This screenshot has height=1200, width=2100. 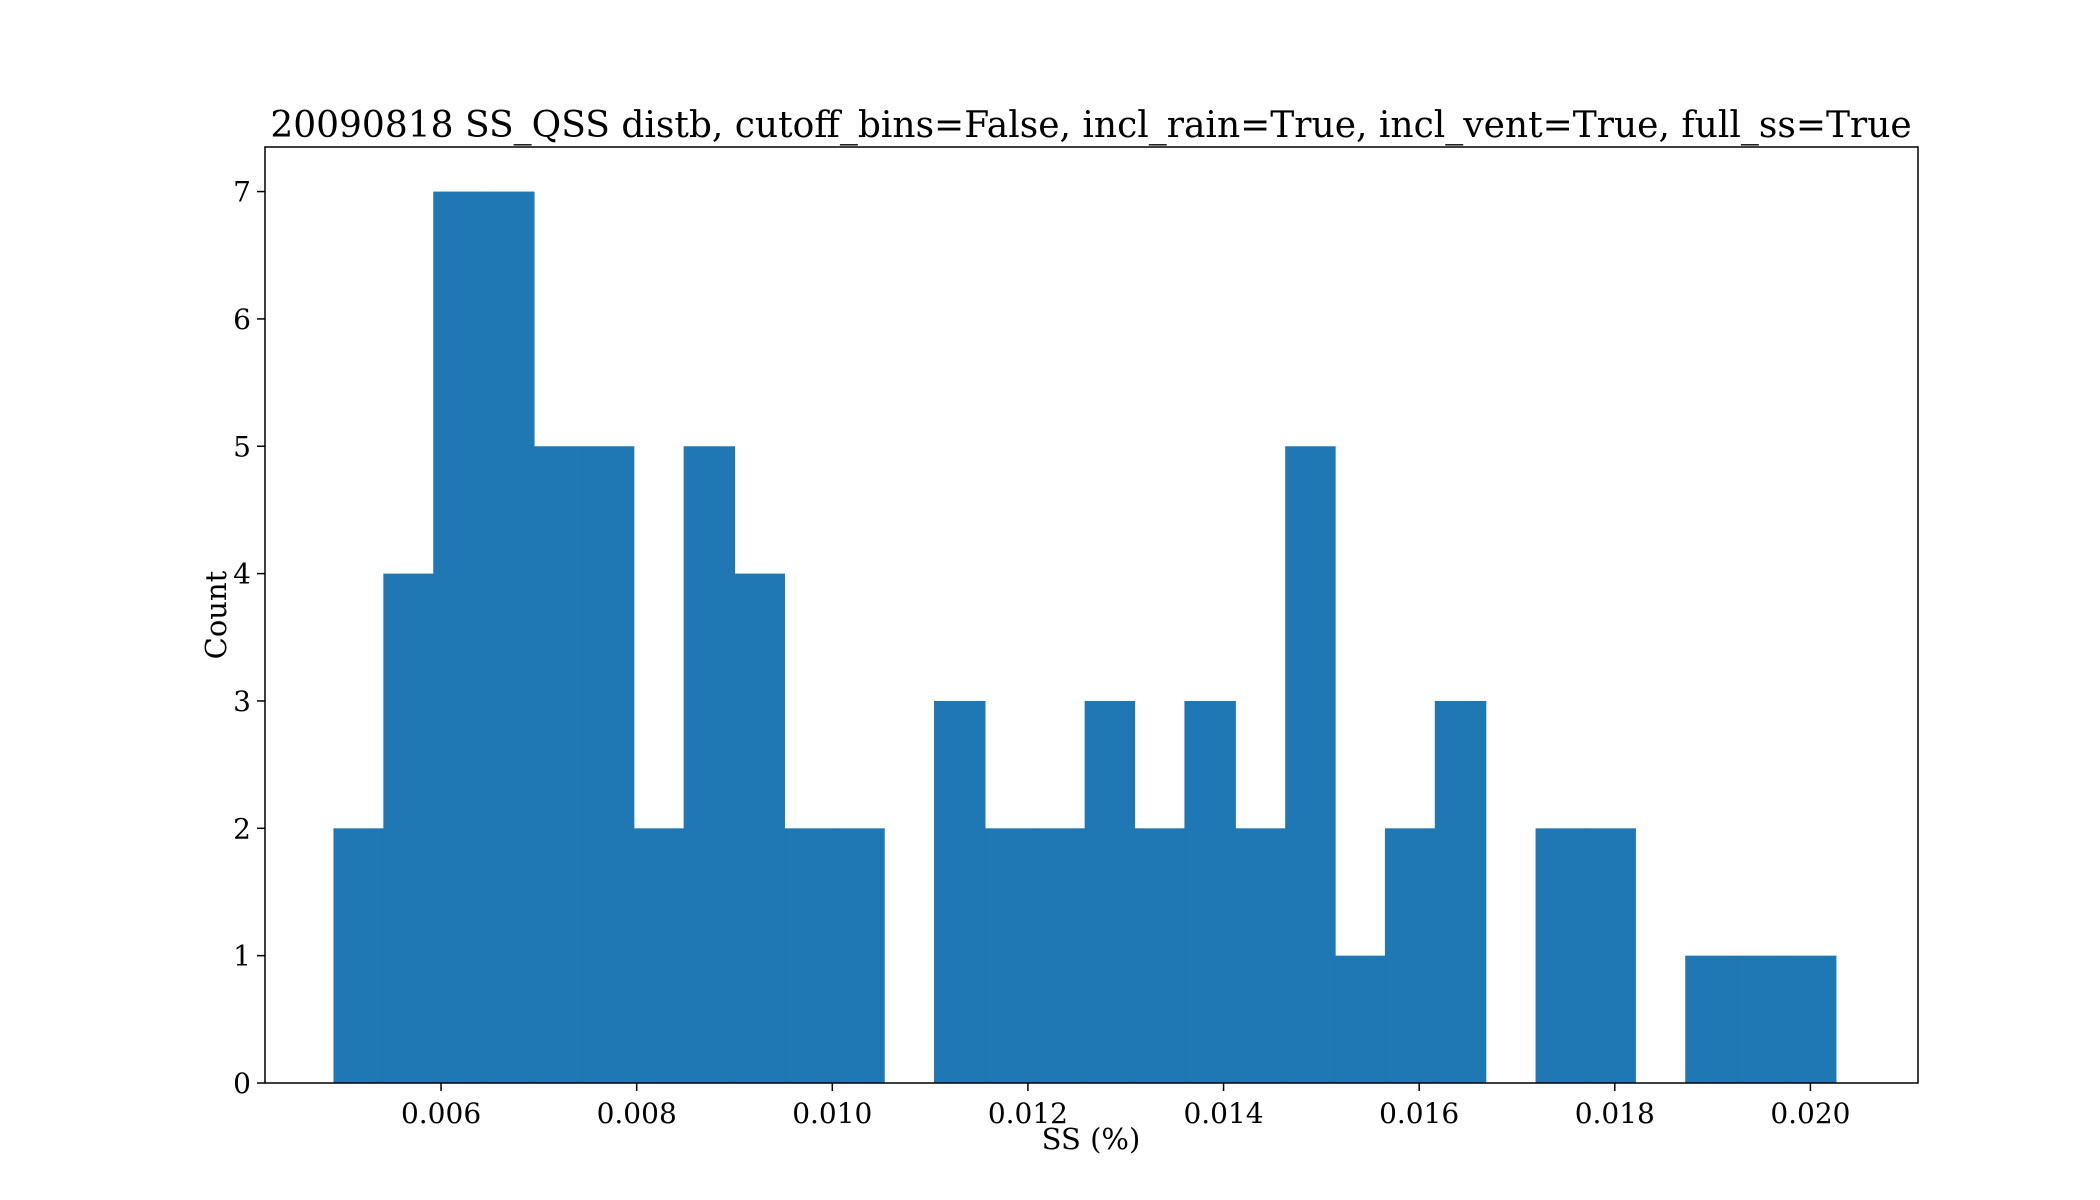 What do you see at coordinates (242, 1083) in the screenshot?
I see `y-tick-label: 0` at bounding box center [242, 1083].